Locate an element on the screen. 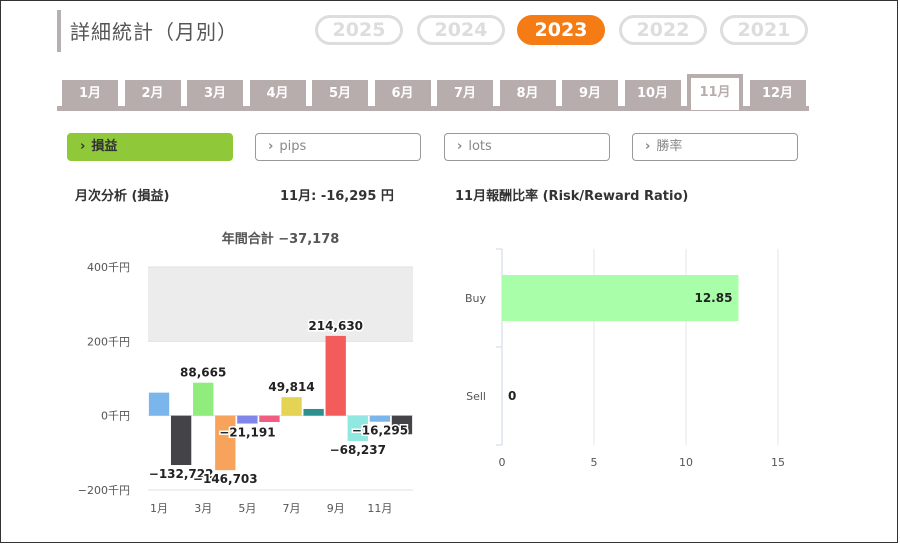 The width and height of the screenshot is (900, 545). bar-1月 is located at coordinates (159, 404).